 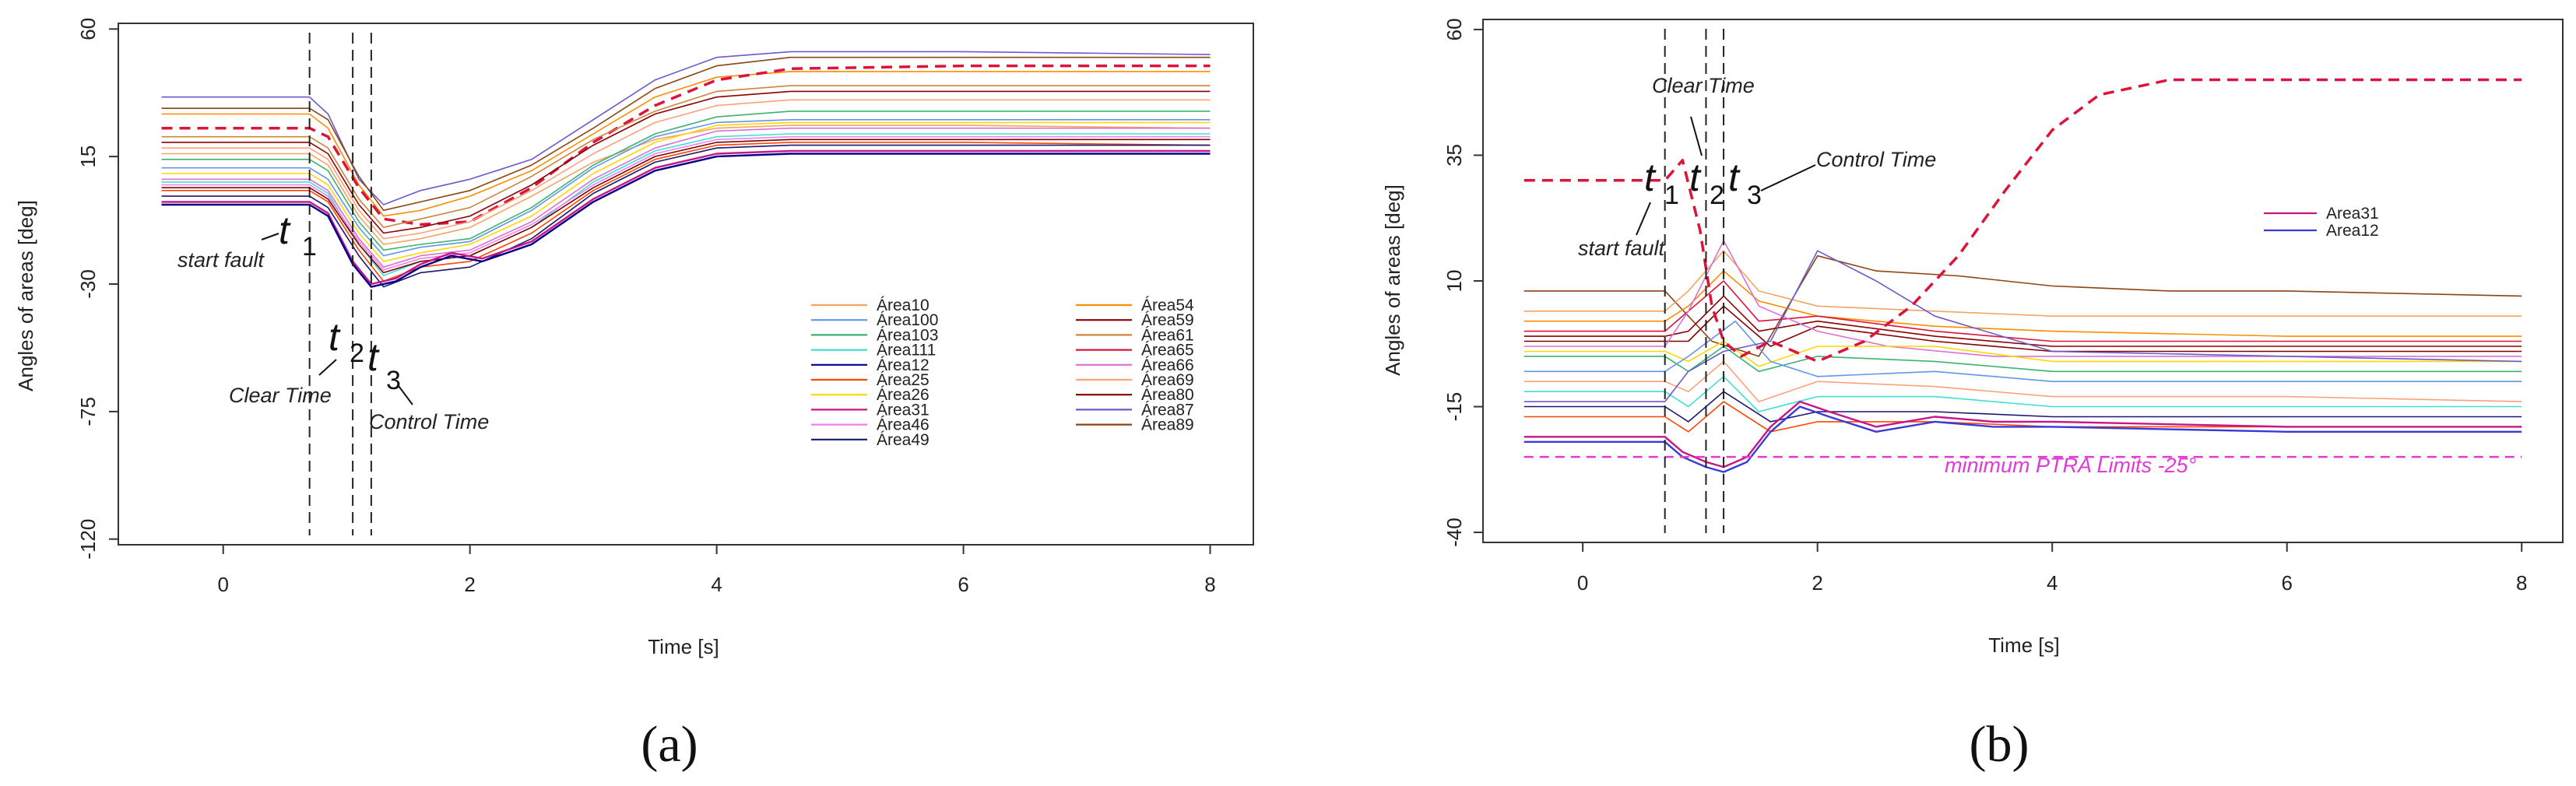 I want to click on panel-b-start-fault-label: start fault, so click(x=1622, y=249).